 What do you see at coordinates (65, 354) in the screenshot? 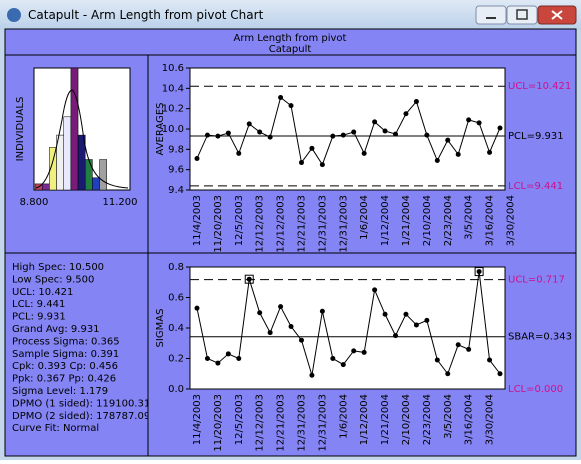
I see `stat-line: Sample Sigma: 0.391` at bounding box center [65, 354].